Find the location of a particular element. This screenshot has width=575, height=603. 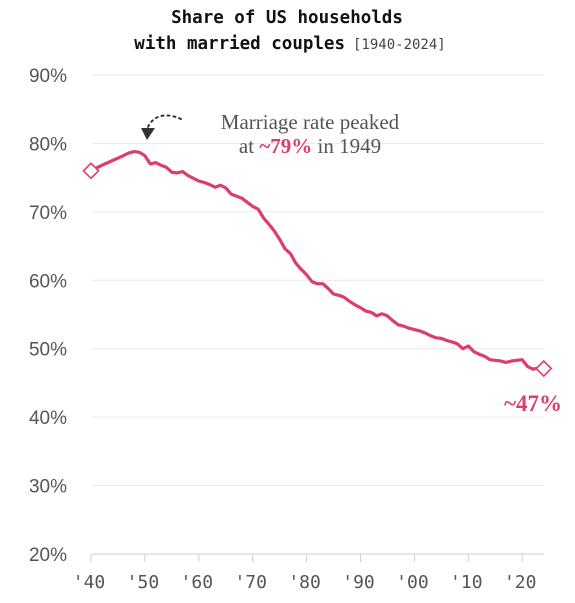

x-axis: '40 '50 '60 '70 '80 '90 '00 '10 '20 is located at coordinates (305, 573).